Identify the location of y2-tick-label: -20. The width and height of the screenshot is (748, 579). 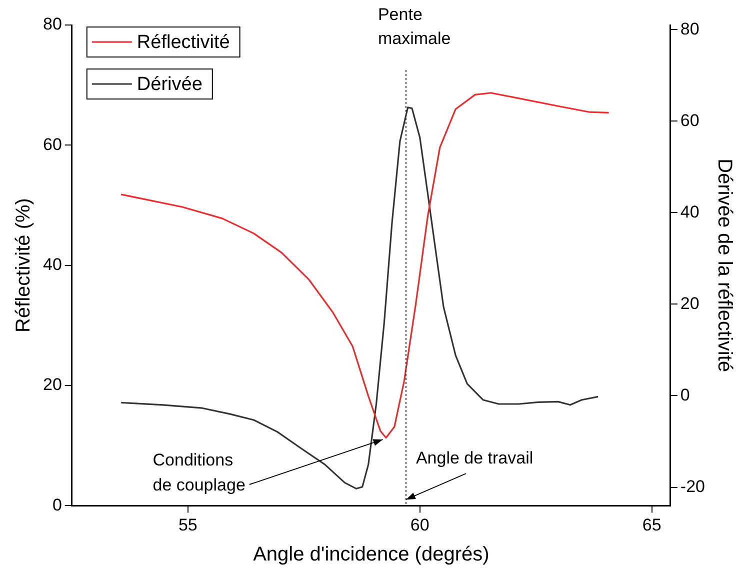
(693, 486).